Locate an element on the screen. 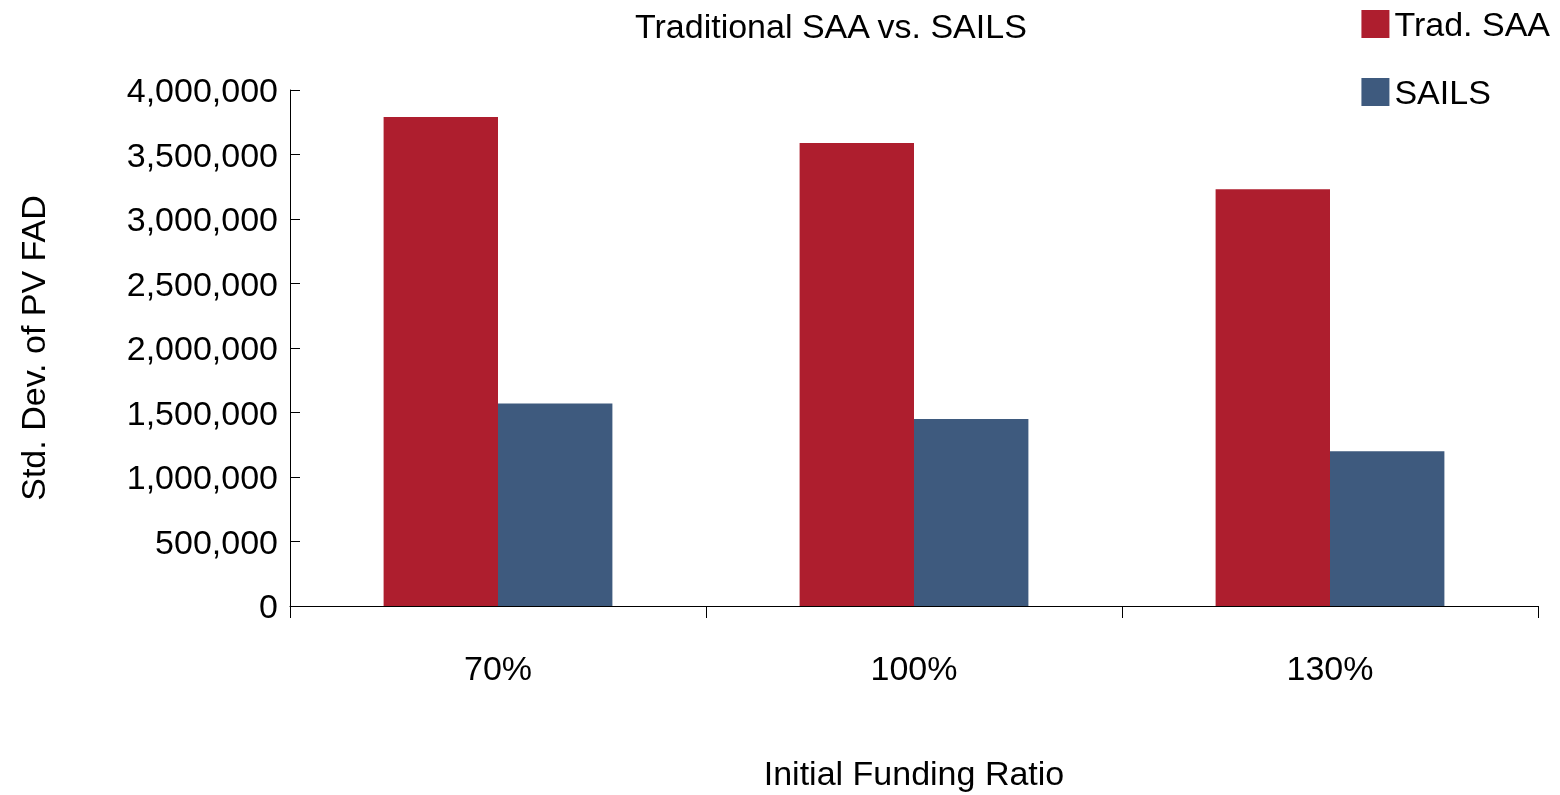  y-axis-title: Std. Dev. of PV FAD is located at coordinates (33, 348).